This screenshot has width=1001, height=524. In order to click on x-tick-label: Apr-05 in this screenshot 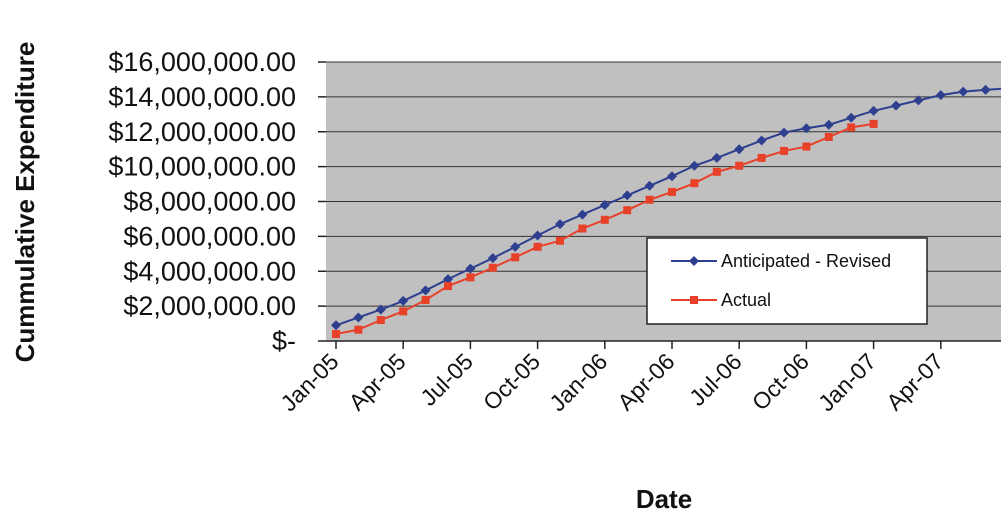, I will do `click(377, 381)`.